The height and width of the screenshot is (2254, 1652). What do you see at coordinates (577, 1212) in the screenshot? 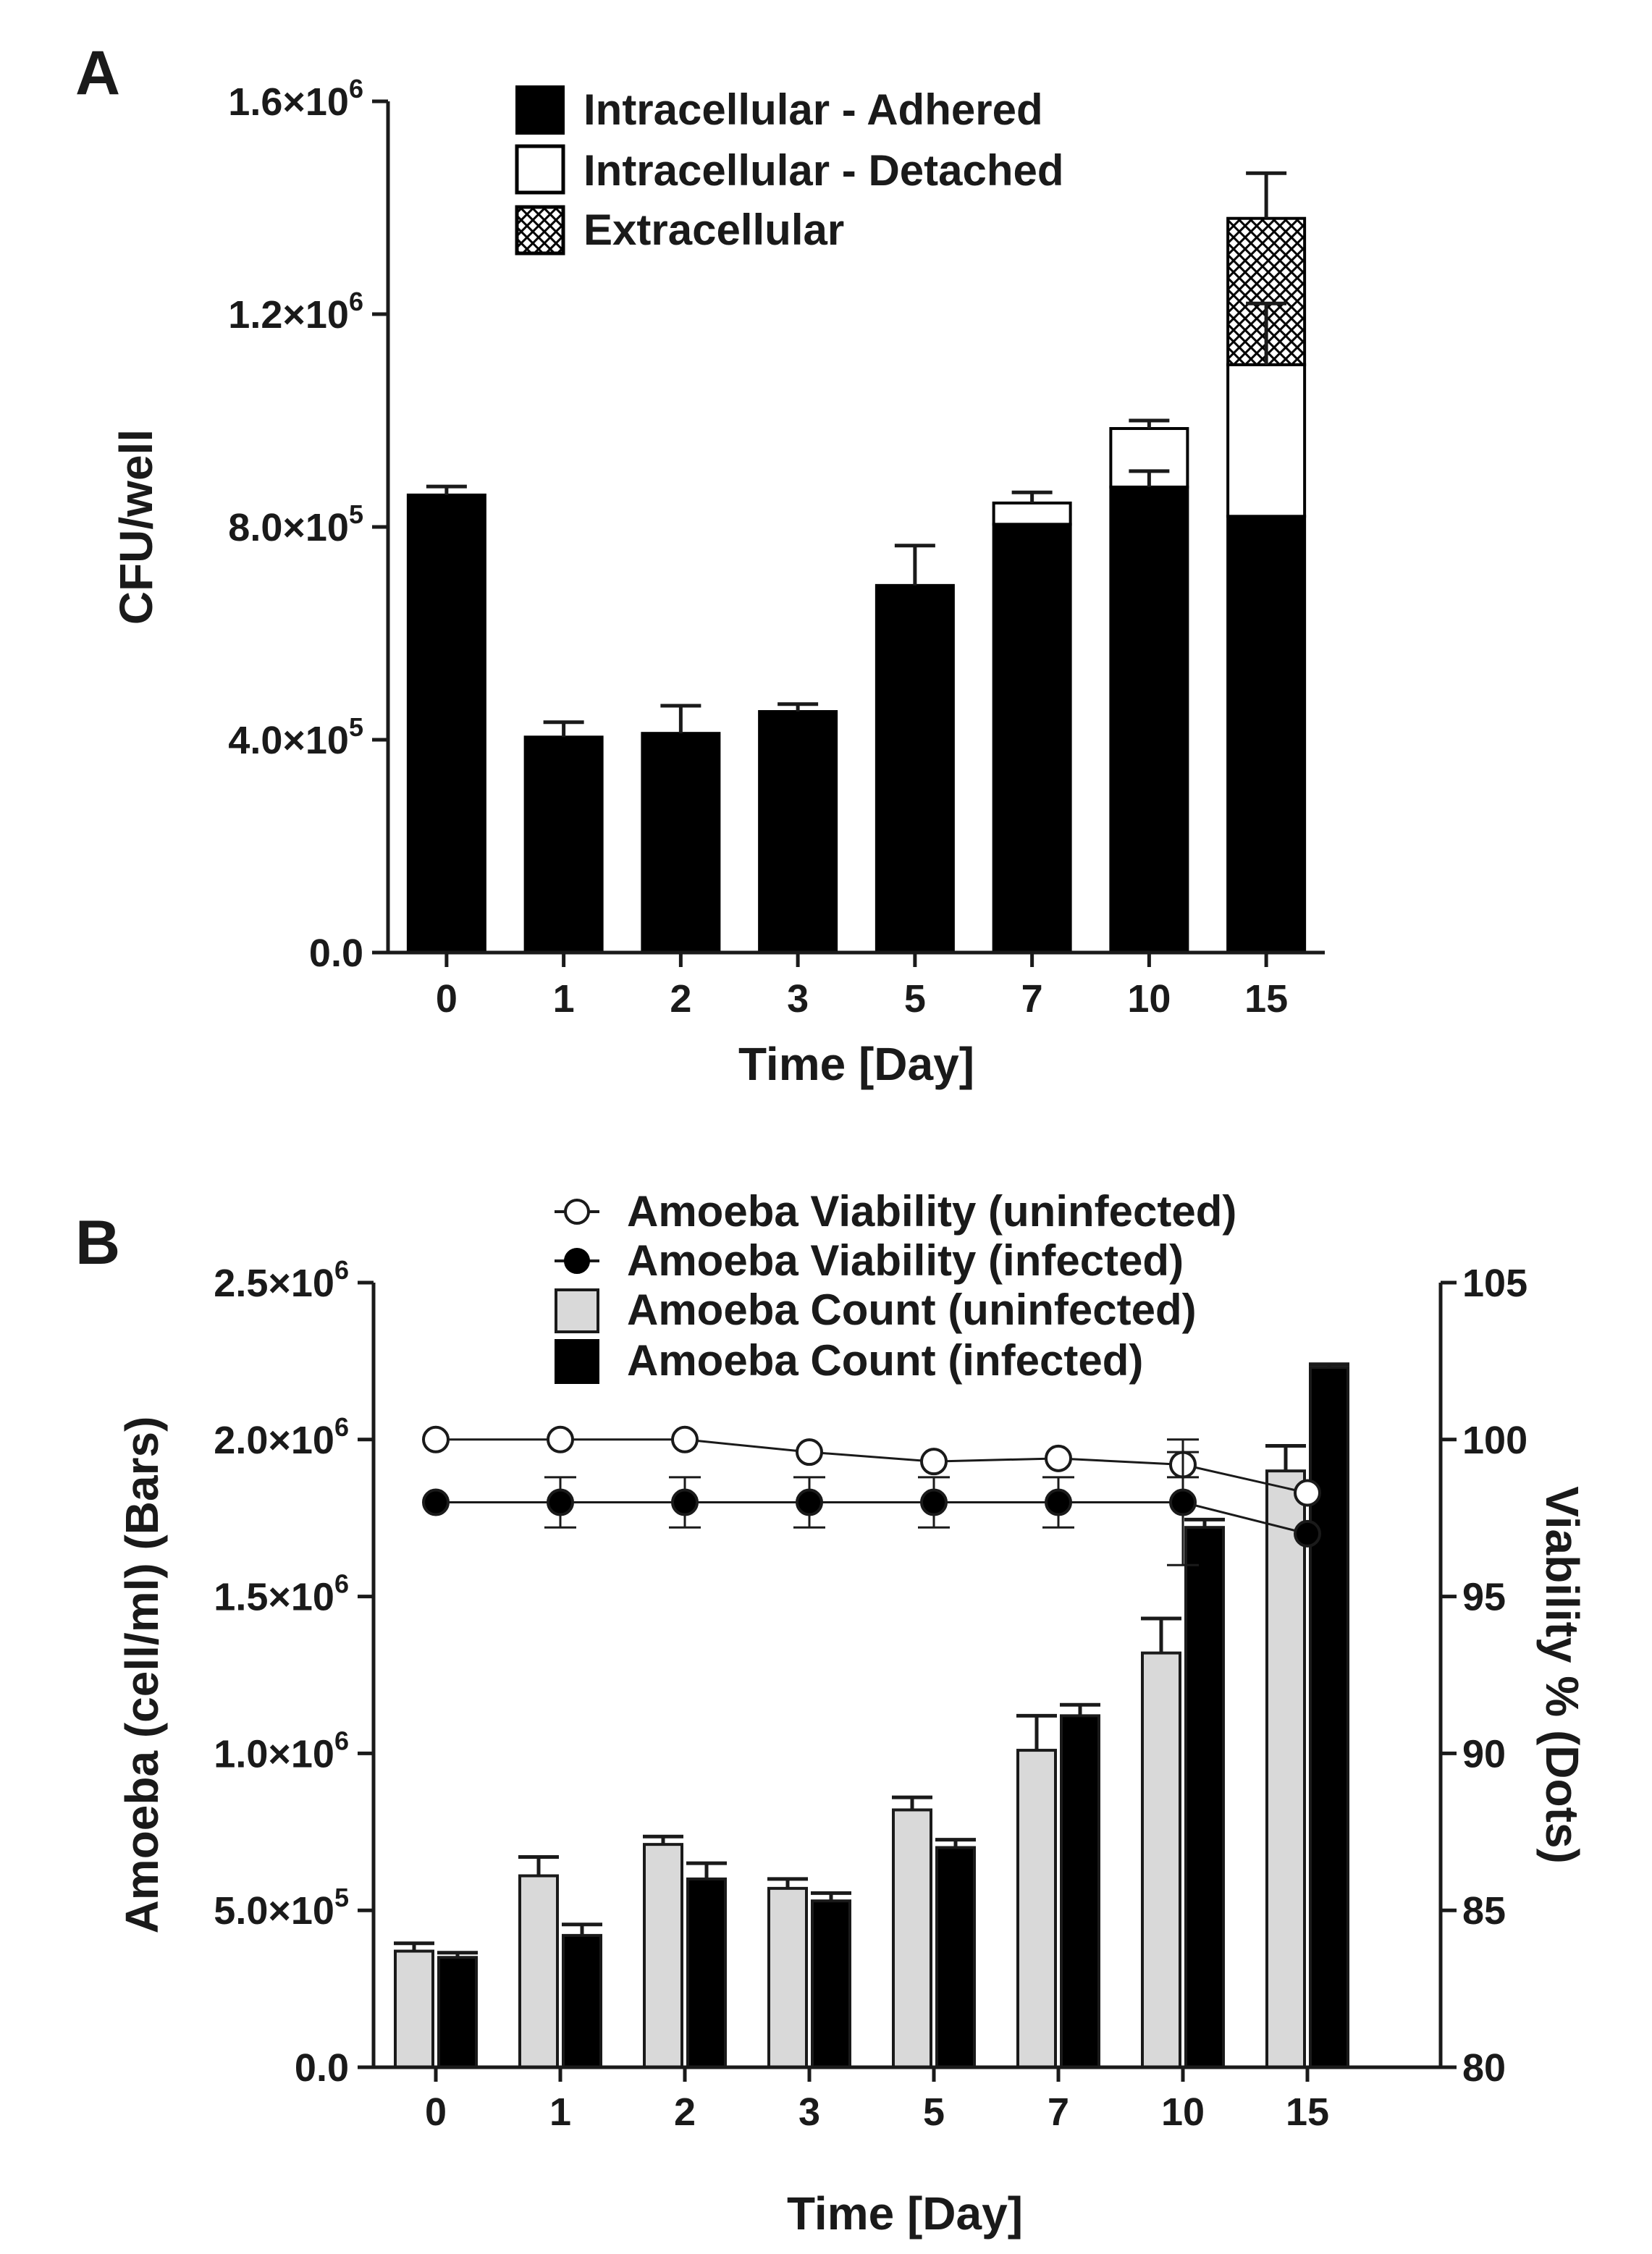
I see `legend-marker-viability-uninfected` at bounding box center [577, 1212].